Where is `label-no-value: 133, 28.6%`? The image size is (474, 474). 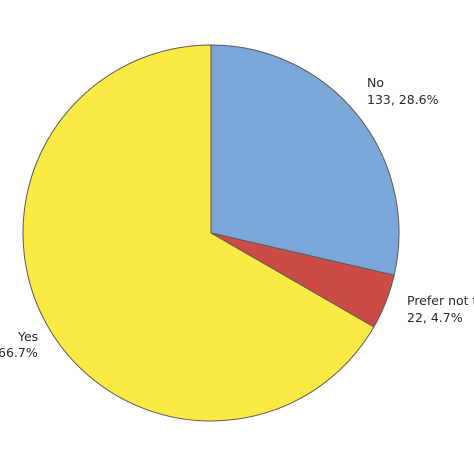
label-no-value: 133, 28.6% is located at coordinates (403, 99).